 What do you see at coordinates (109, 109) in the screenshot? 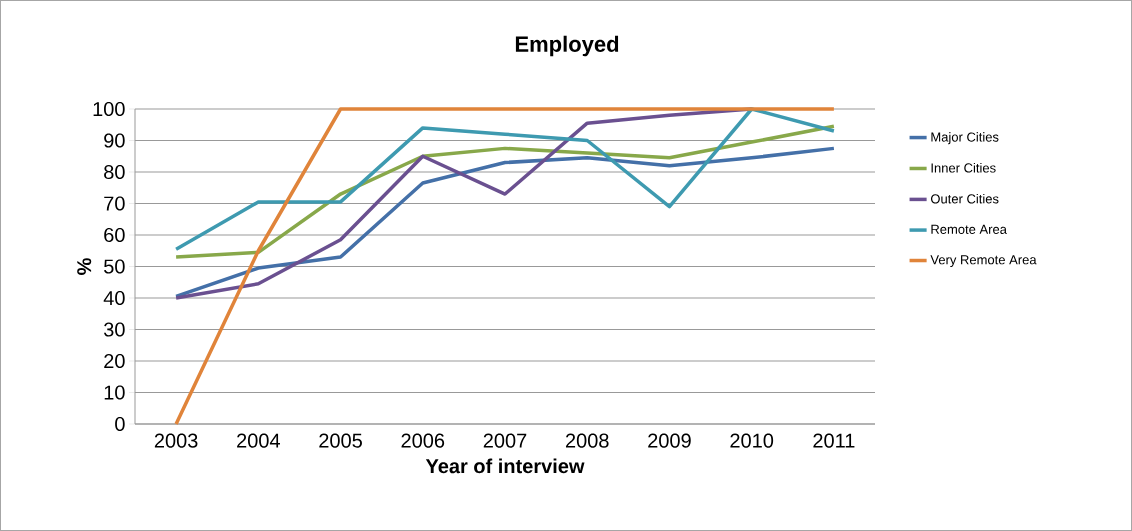
I see `y-tick-label: 100` at bounding box center [109, 109].